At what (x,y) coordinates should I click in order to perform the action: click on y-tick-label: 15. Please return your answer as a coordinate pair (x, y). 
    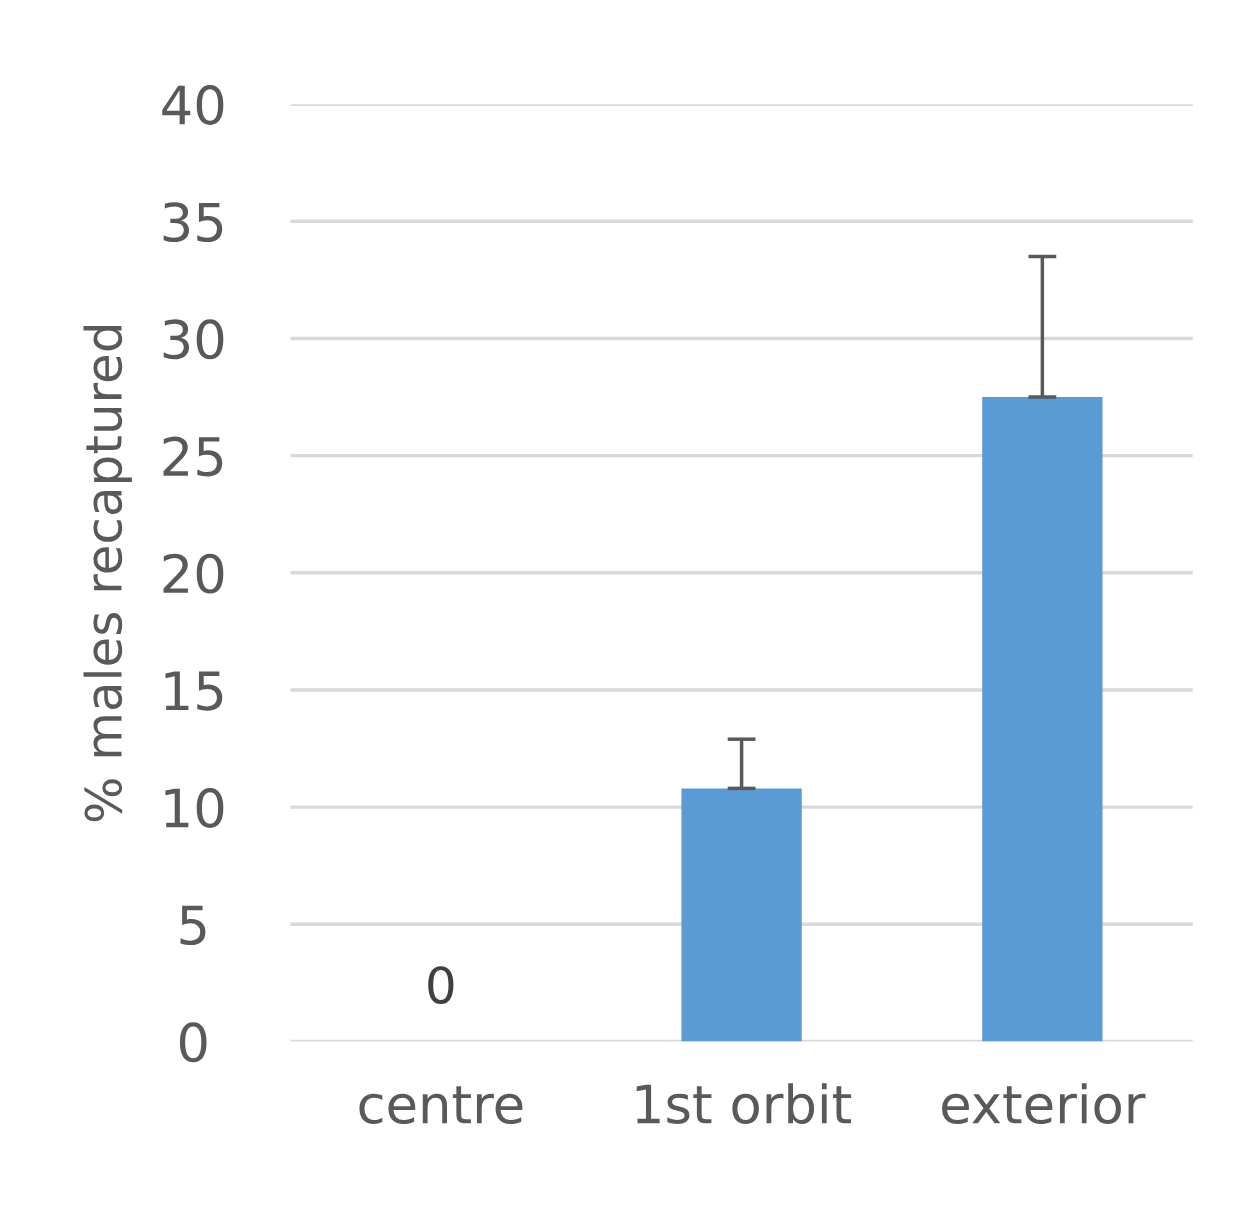
    Looking at the image, I should click on (194, 691).